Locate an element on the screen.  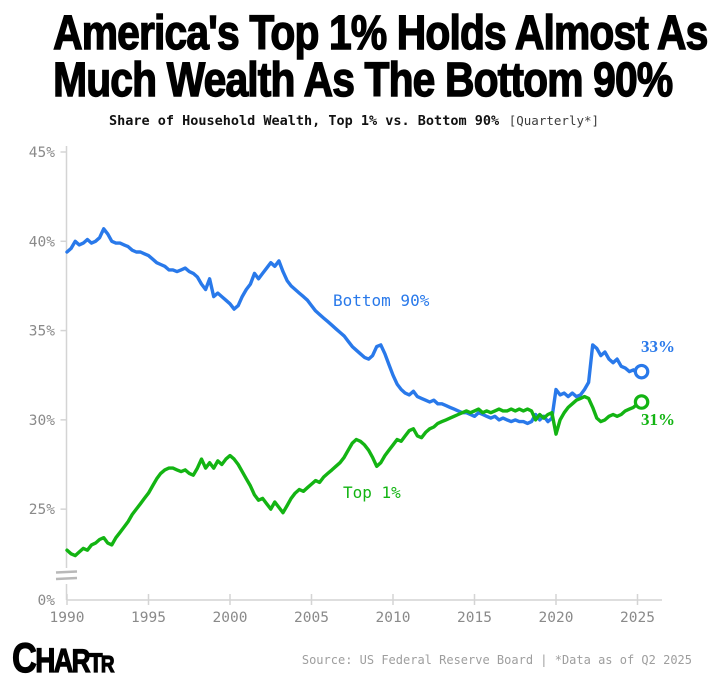
x-axis-label: 2015 is located at coordinates (474, 618).